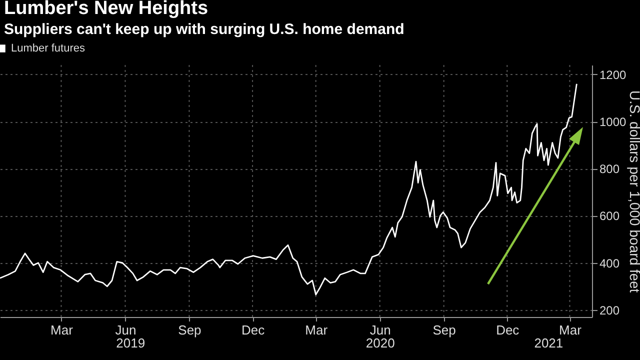 This screenshot has width=640, height=360. What do you see at coordinates (610, 216) in the screenshot?
I see `y-tick-label: 600` at bounding box center [610, 216].